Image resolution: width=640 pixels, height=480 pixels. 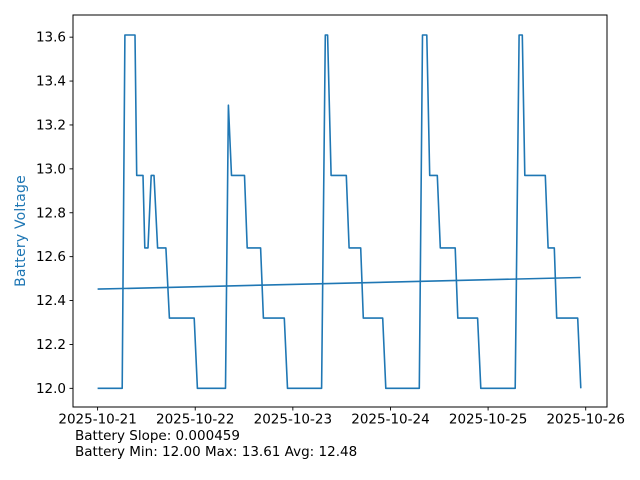 I want to click on y-tick-label-5: 13.0, so click(x=51, y=169).